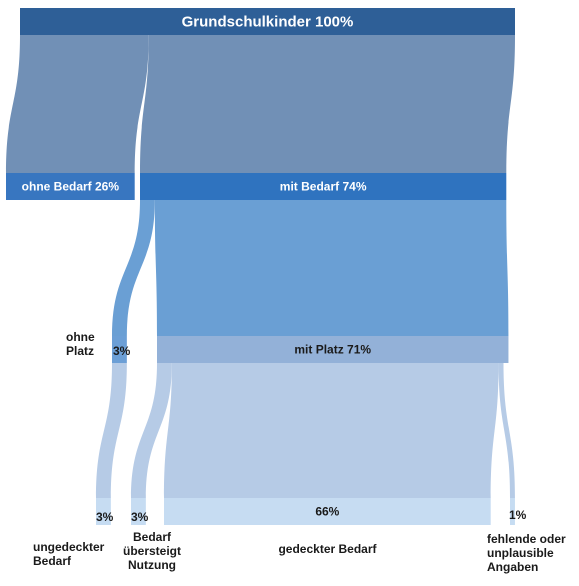  I want to click on node-name: ohne Platz, so click(80, 344).